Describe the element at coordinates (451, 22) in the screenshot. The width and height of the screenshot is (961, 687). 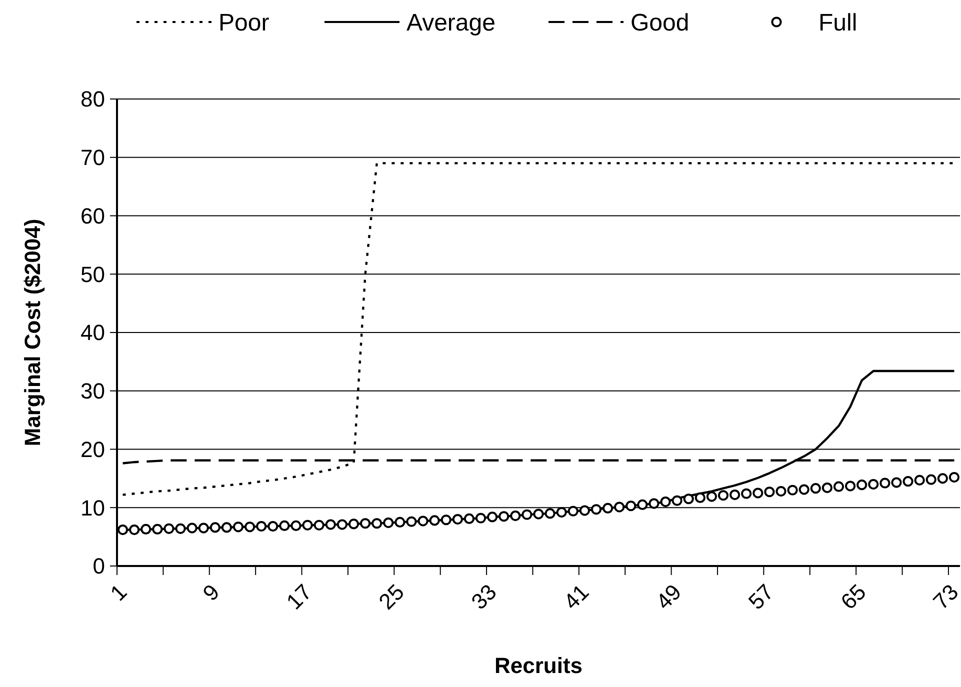
I see `legend-label: Average` at that location.